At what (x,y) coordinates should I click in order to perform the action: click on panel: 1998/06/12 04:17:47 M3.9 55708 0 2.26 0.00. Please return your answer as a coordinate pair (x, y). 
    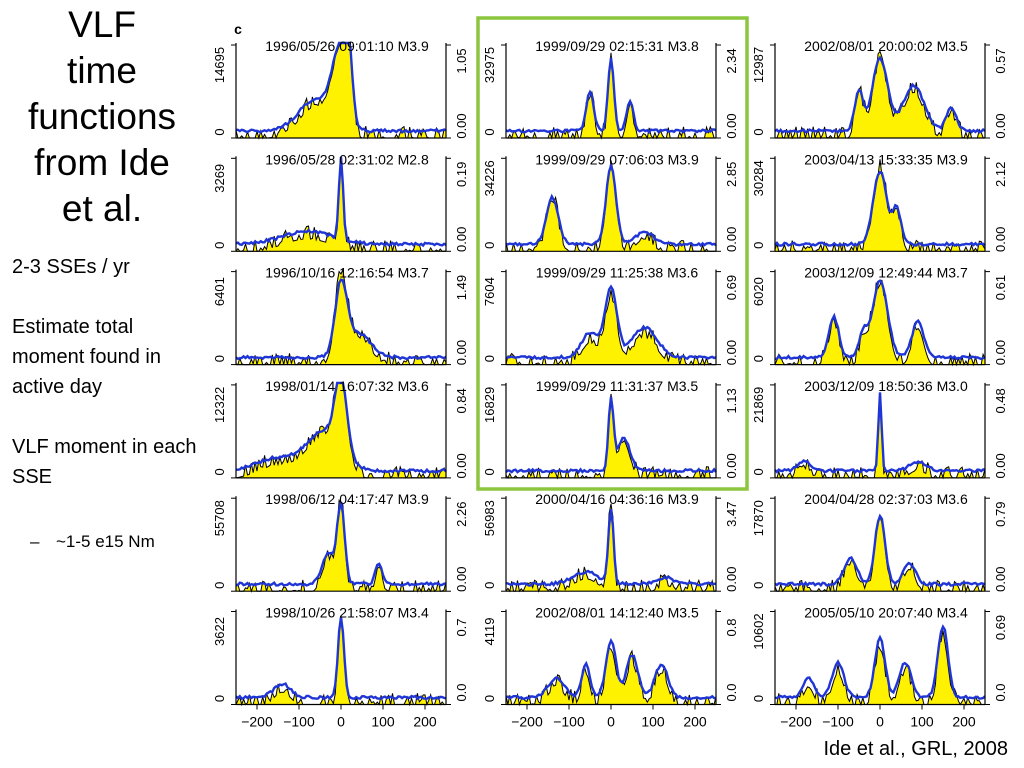
    Looking at the image, I should click on (340, 542).